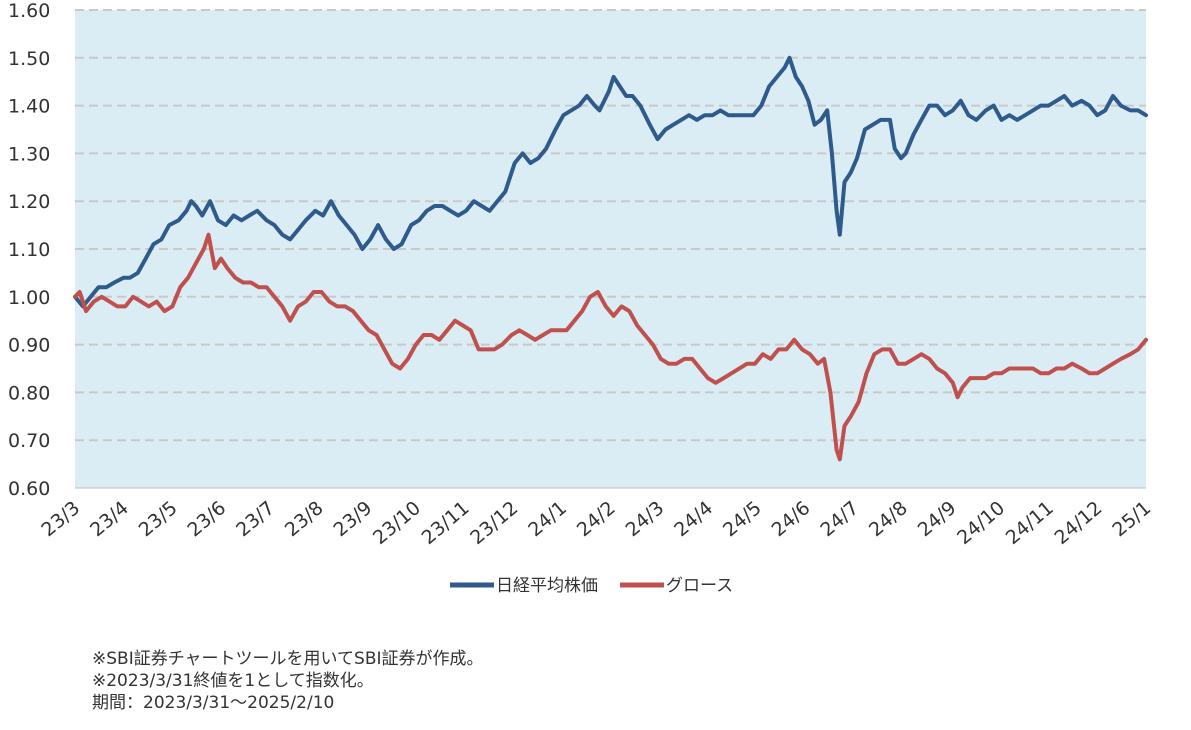 The height and width of the screenshot is (730, 1191). Describe the element at coordinates (109, 519) in the screenshot. I see `x-tick-label: 23/4` at that location.